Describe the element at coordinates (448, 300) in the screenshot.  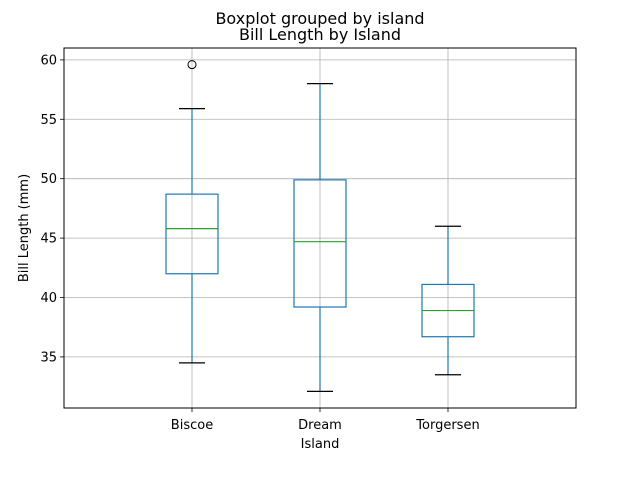
I see `box-group-torgersen` at that location.